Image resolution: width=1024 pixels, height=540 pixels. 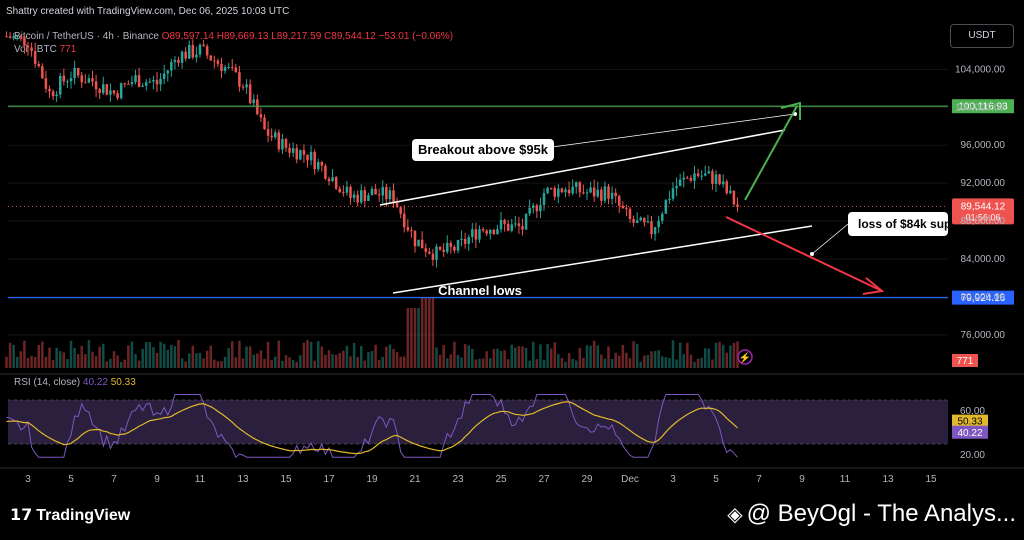 What do you see at coordinates (670, 131) in the screenshot?
I see `breakout-callout-line` at bounding box center [670, 131].